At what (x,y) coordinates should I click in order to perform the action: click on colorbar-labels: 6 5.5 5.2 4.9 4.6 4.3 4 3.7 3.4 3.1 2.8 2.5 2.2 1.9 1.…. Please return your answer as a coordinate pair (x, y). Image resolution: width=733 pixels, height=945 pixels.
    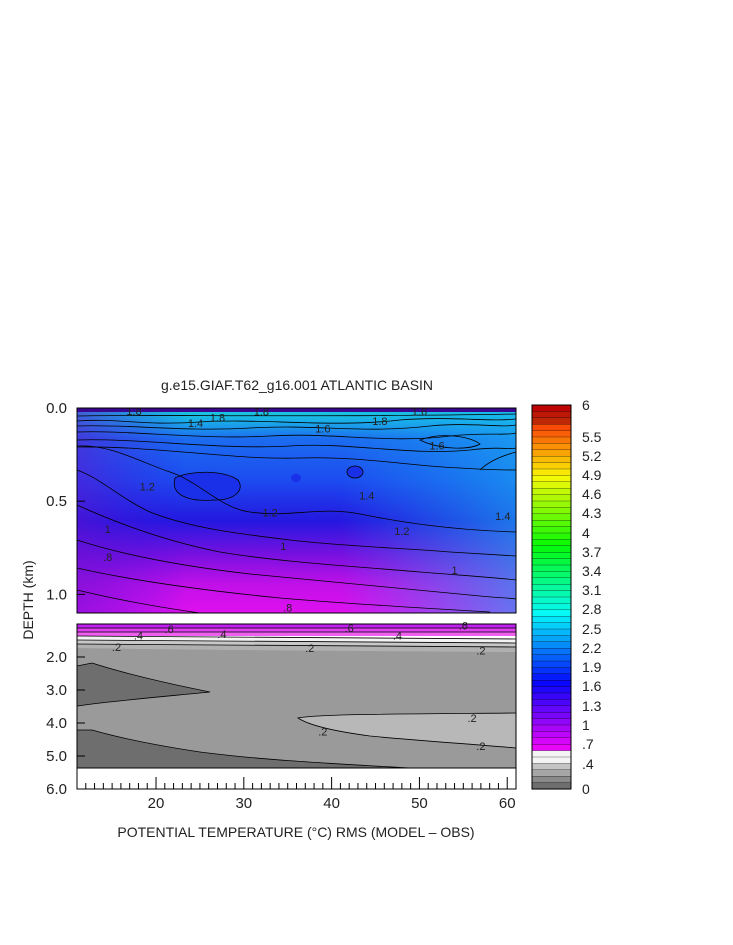
    Looking at the image, I should click on (592, 597).